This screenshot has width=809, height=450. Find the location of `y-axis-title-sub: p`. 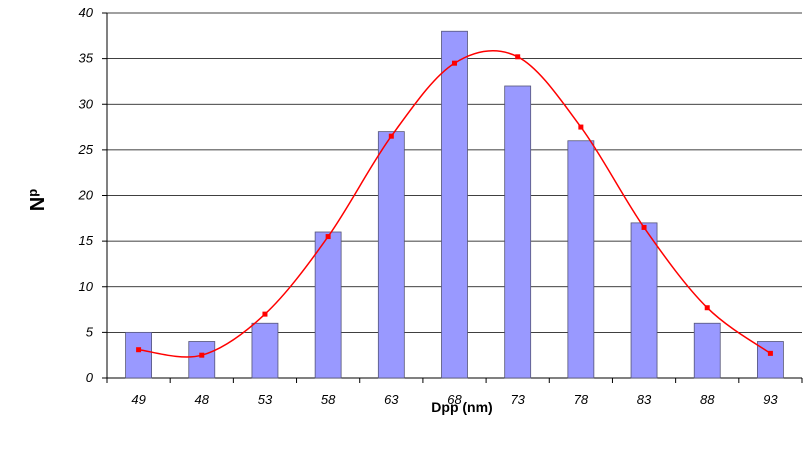

y-axis-title-sub: p is located at coordinates (32, 193).